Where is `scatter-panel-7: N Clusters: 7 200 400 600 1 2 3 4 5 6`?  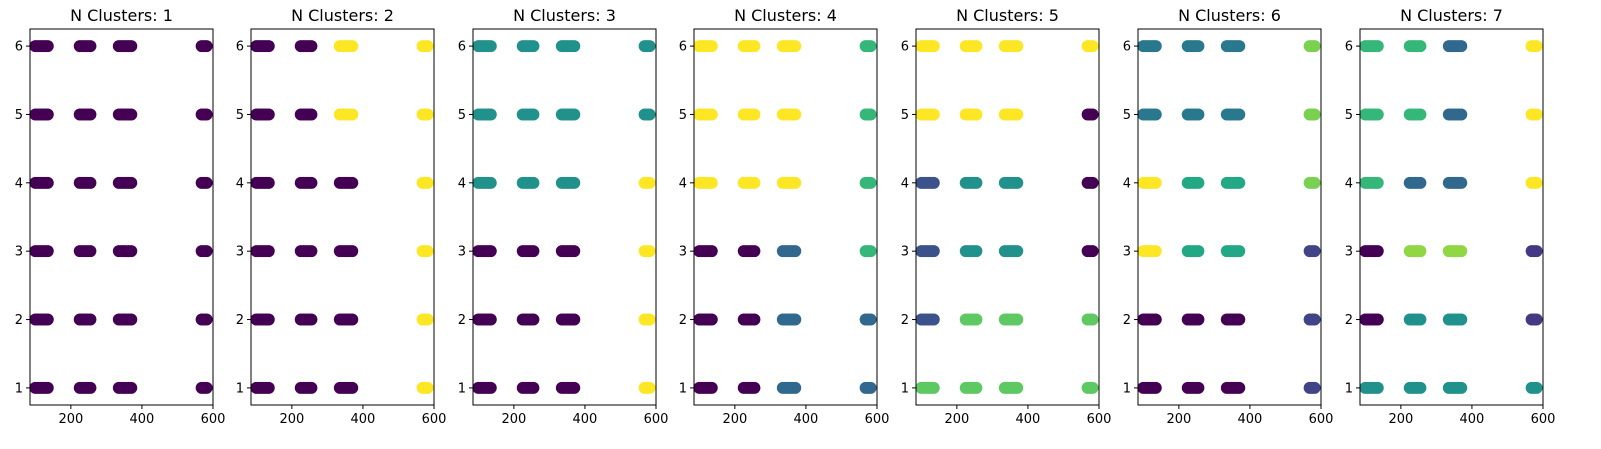 scatter-panel-7: N Clusters: 7 200 400 600 1 2 3 4 5 6 is located at coordinates (1450, 216).